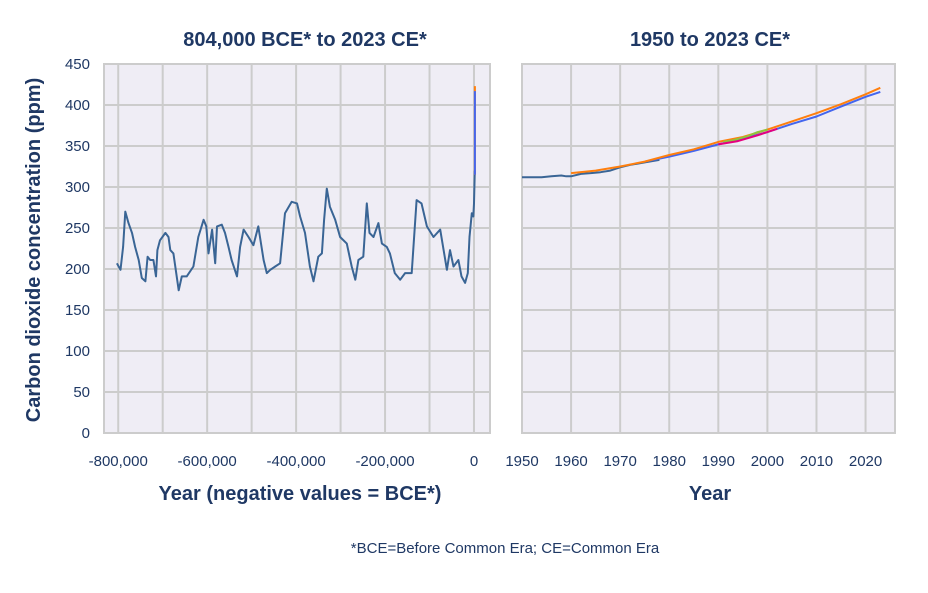 The image size is (928, 593). I want to click on x-tick-label: -200,000, so click(384, 461).